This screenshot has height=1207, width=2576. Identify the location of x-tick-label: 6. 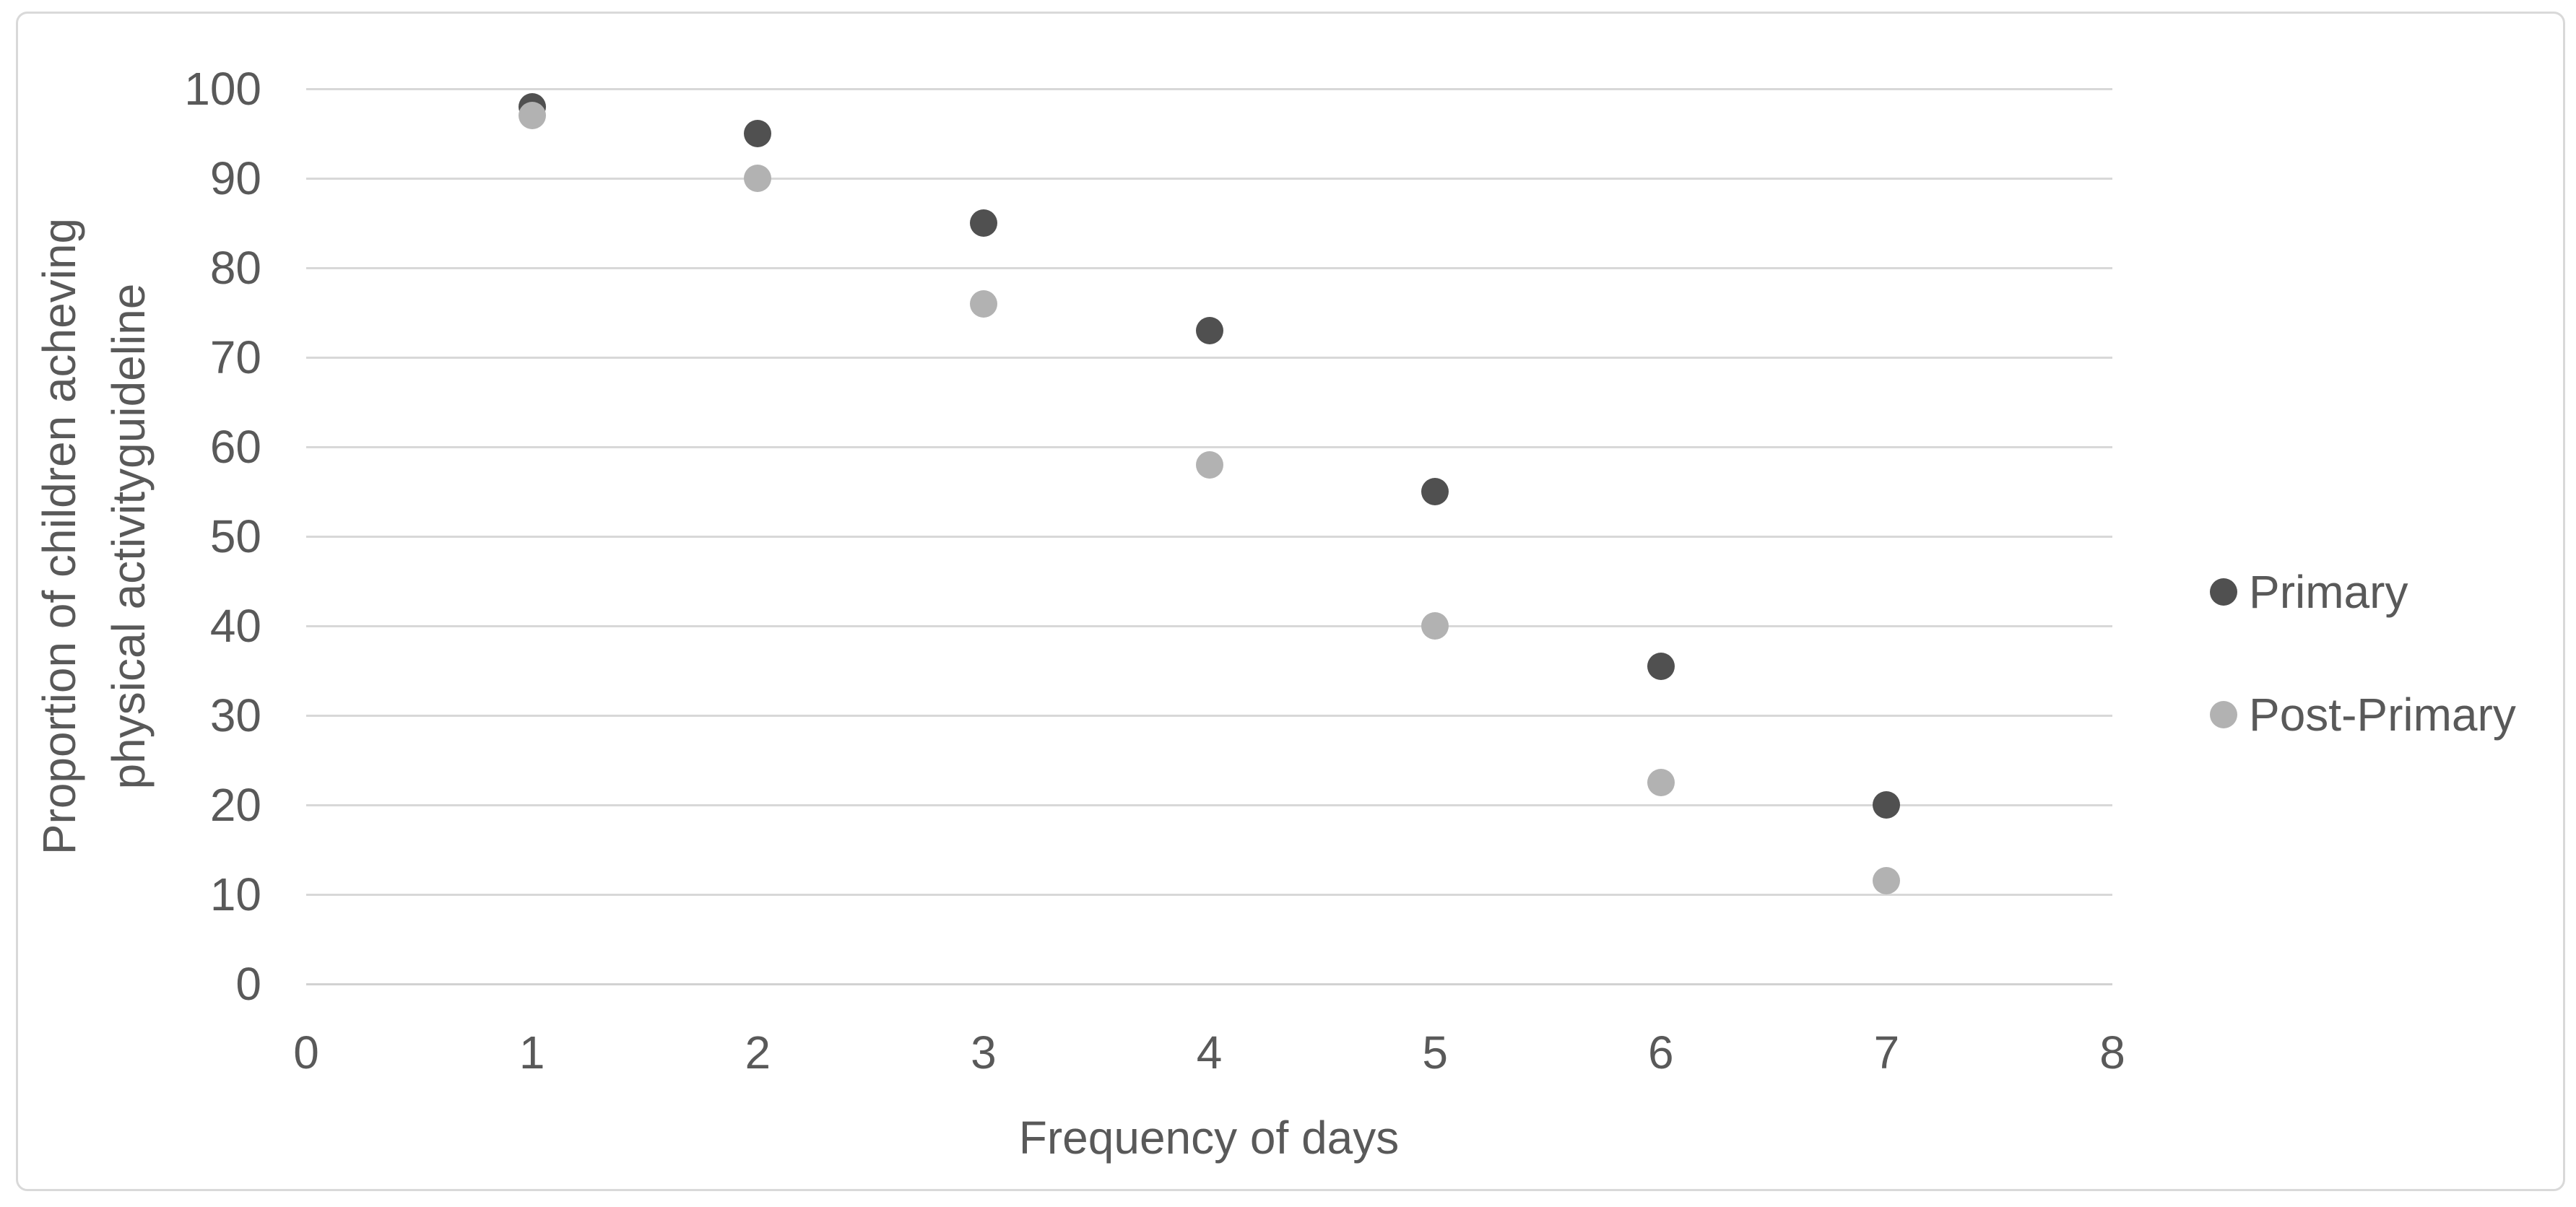
(1660, 1053).